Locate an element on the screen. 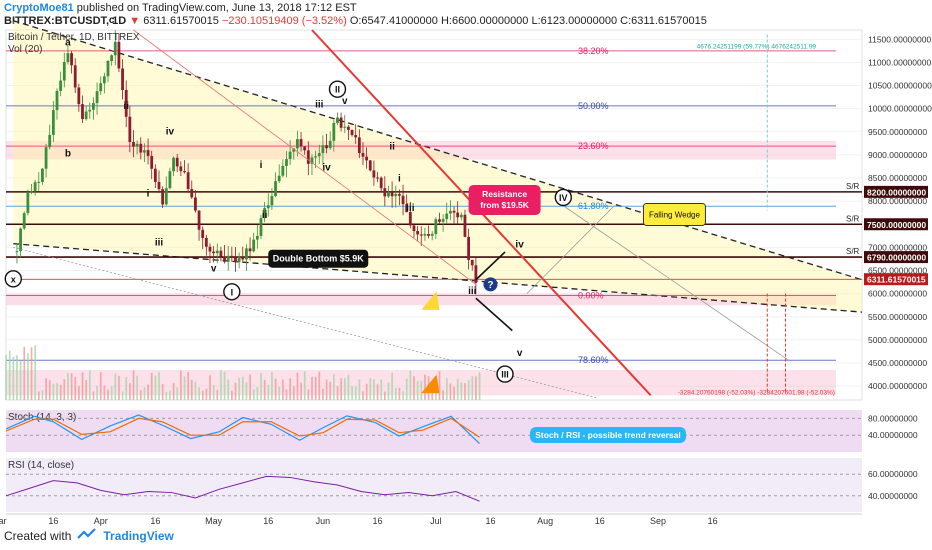  stoch-background is located at coordinates (434, 431).